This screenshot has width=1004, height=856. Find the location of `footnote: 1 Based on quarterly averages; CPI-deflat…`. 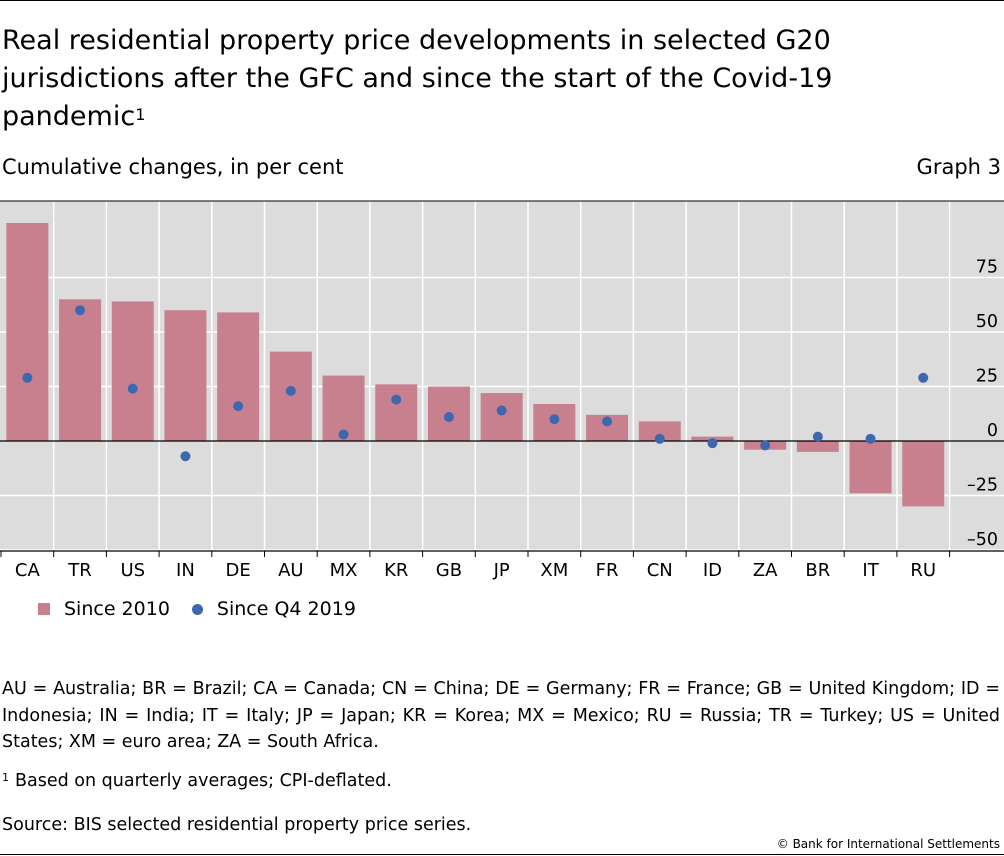

footnote: 1 Based on quarterly averages; CPI-deflat… is located at coordinates (197, 781).